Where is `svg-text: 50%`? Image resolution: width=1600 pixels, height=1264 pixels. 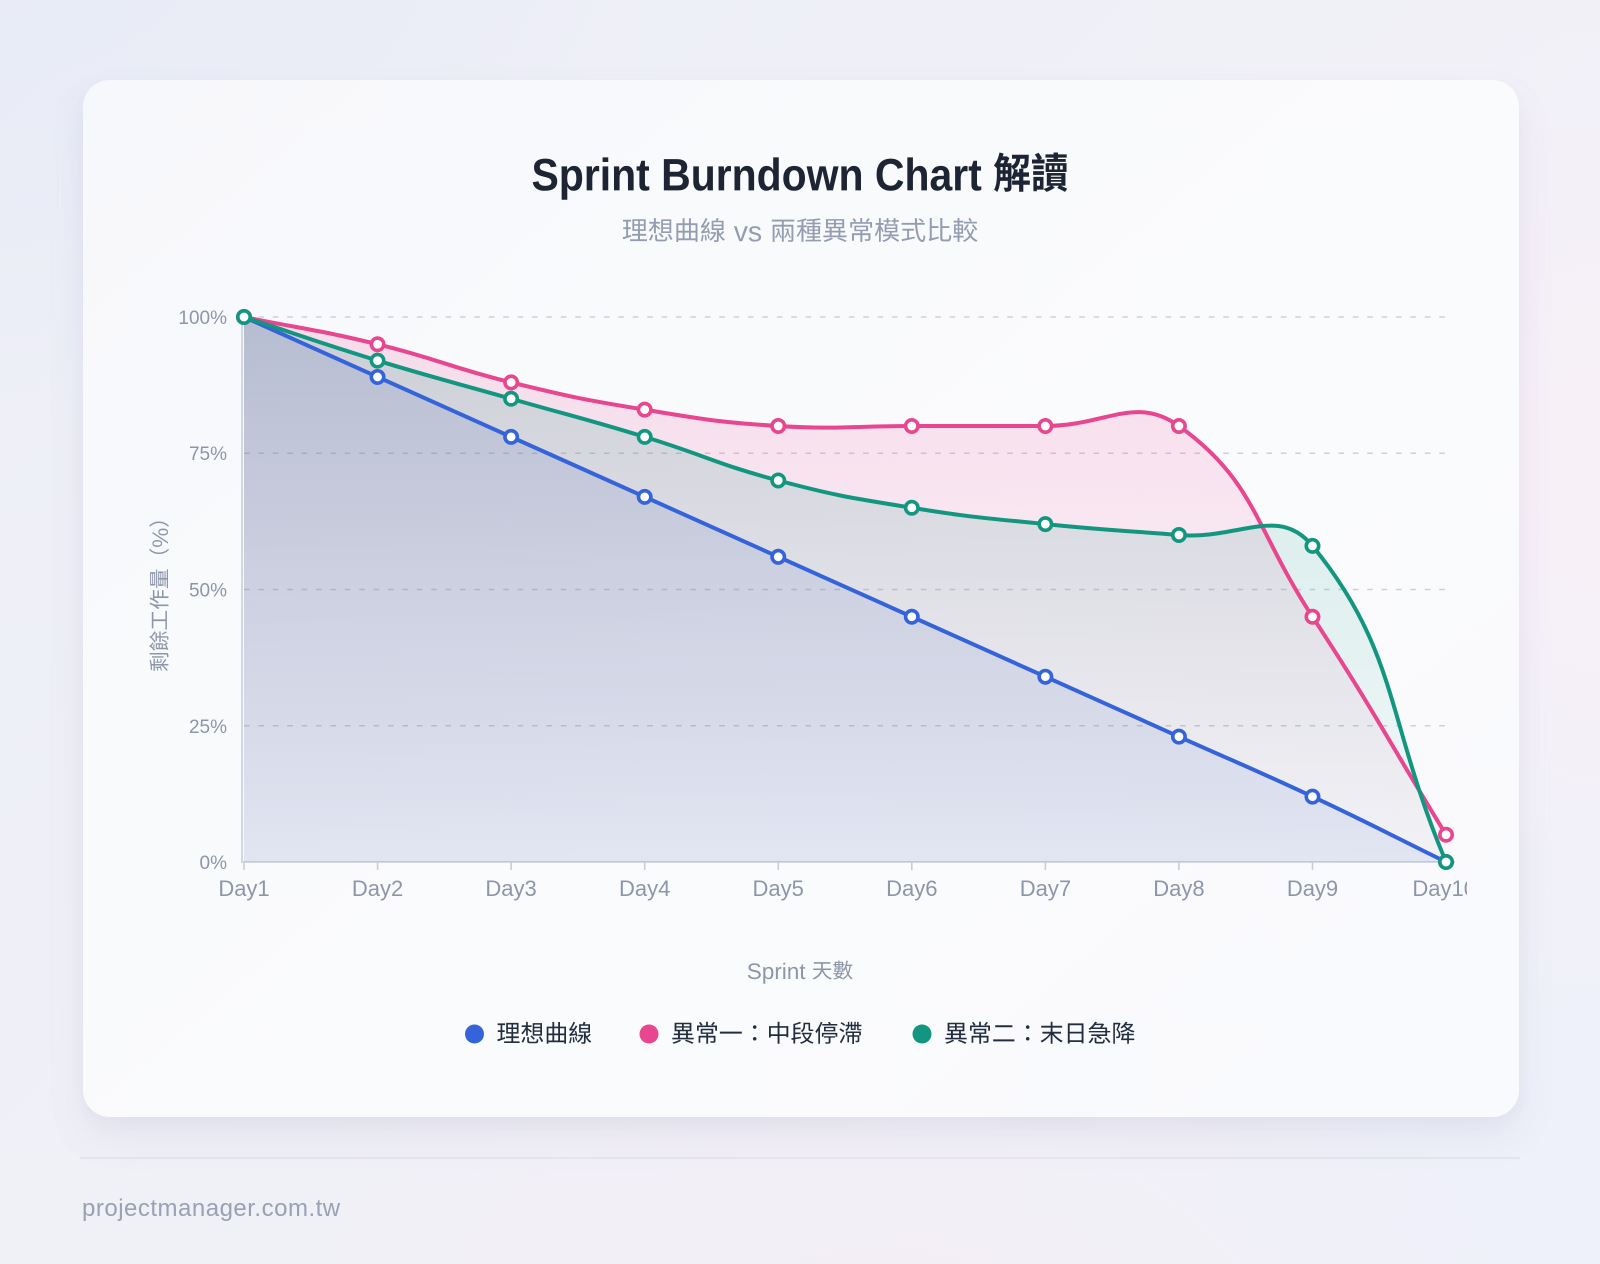 svg-text: 50% is located at coordinates (208, 591).